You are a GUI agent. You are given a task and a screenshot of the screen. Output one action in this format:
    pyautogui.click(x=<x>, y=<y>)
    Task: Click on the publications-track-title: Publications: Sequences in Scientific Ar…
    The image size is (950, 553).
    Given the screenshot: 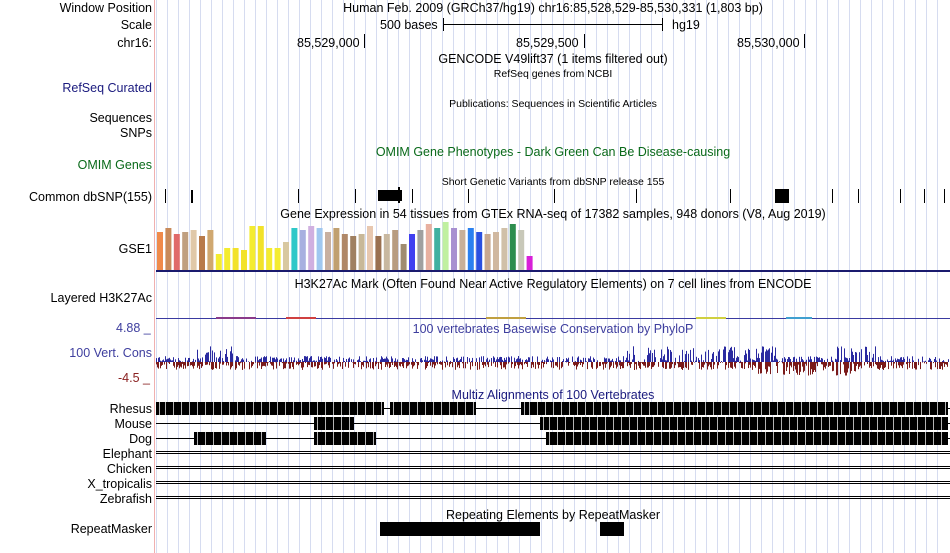 What is the action you would take?
    pyautogui.click(x=553, y=104)
    